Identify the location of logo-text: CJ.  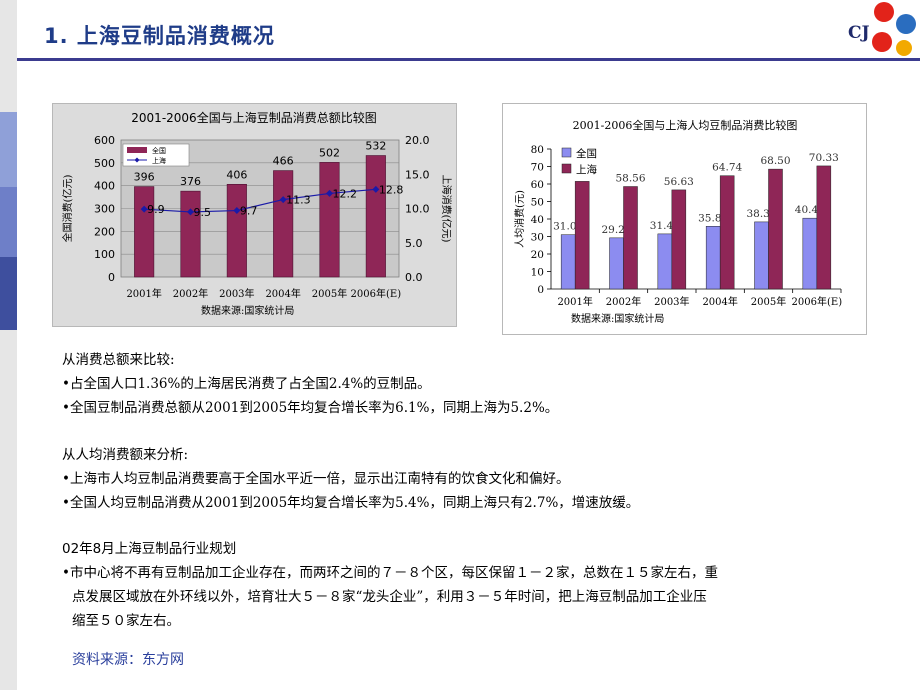
(859, 33).